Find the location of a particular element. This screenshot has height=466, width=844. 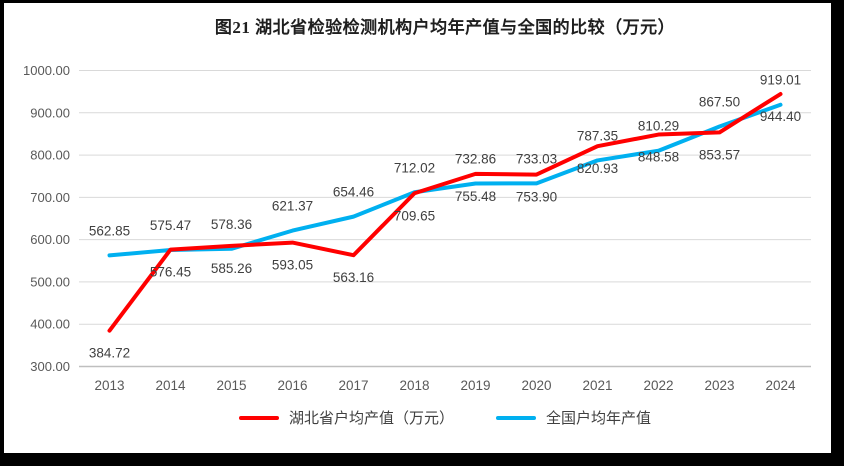

x-tick-label: 2021 is located at coordinates (597, 385).